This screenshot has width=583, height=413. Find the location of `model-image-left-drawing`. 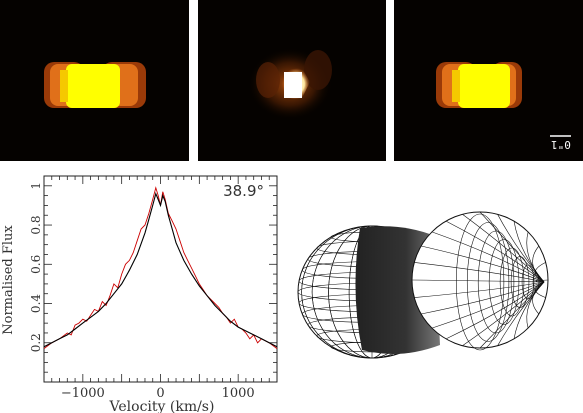

model-image-left-drawing is located at coordinates (94, 80).